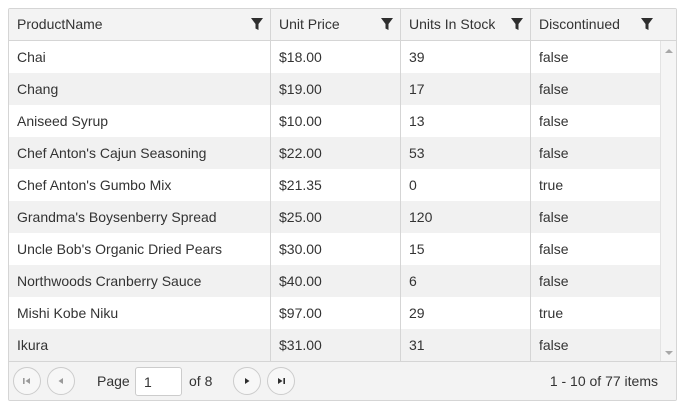  What do you see at coordinates (140, 121) in the screenshot?
I see `cell-product-name: Aniseed Syrup` at bounding box center [140, 121].